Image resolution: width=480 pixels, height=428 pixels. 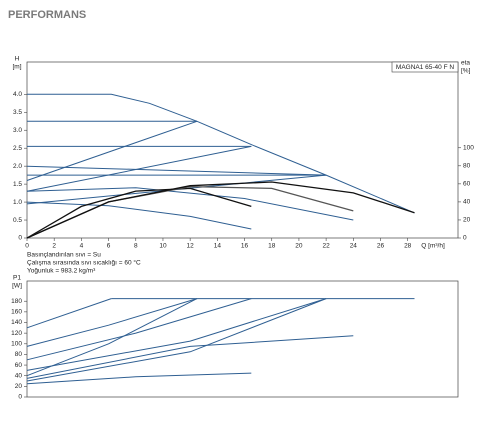 I want to click on y2-axis-unit: [%], so click(x=466, y=71).